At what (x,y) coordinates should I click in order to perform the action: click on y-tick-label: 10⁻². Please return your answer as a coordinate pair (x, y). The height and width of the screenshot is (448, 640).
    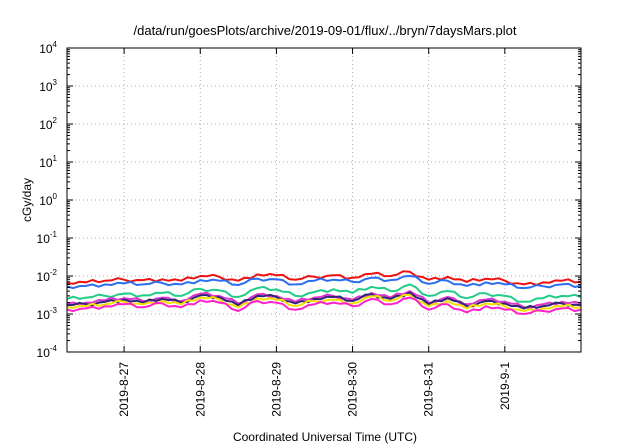
    Looking at the image, I should click on (47, 276).